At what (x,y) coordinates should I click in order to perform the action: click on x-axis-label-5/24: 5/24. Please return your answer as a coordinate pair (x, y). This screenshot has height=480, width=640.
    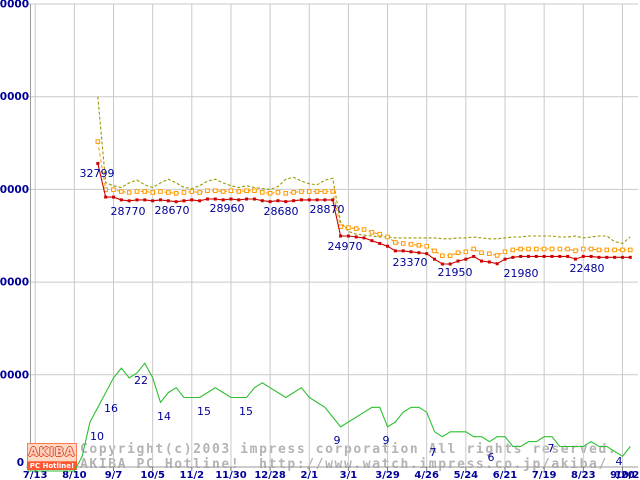
    Looking at the image, I should click on (466, 475).